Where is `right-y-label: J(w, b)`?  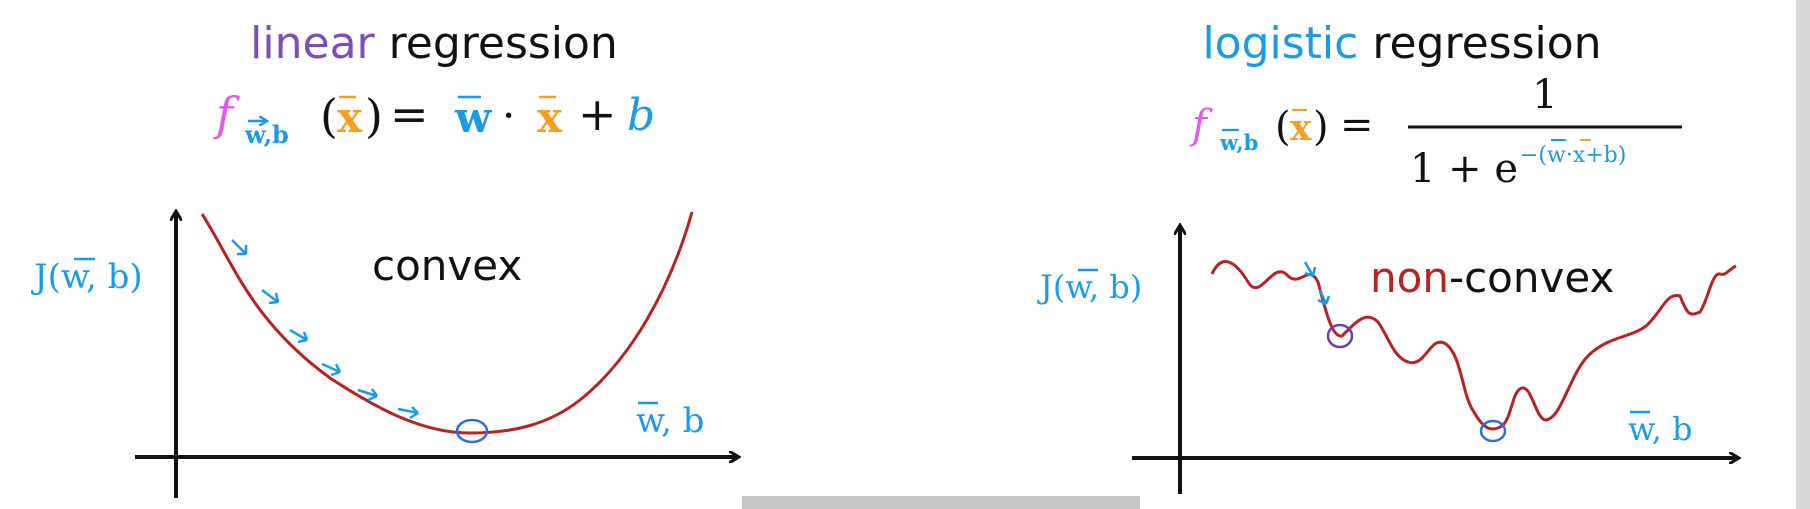
right-y-label: J(w, b) is located at coordinates (1089, 287).